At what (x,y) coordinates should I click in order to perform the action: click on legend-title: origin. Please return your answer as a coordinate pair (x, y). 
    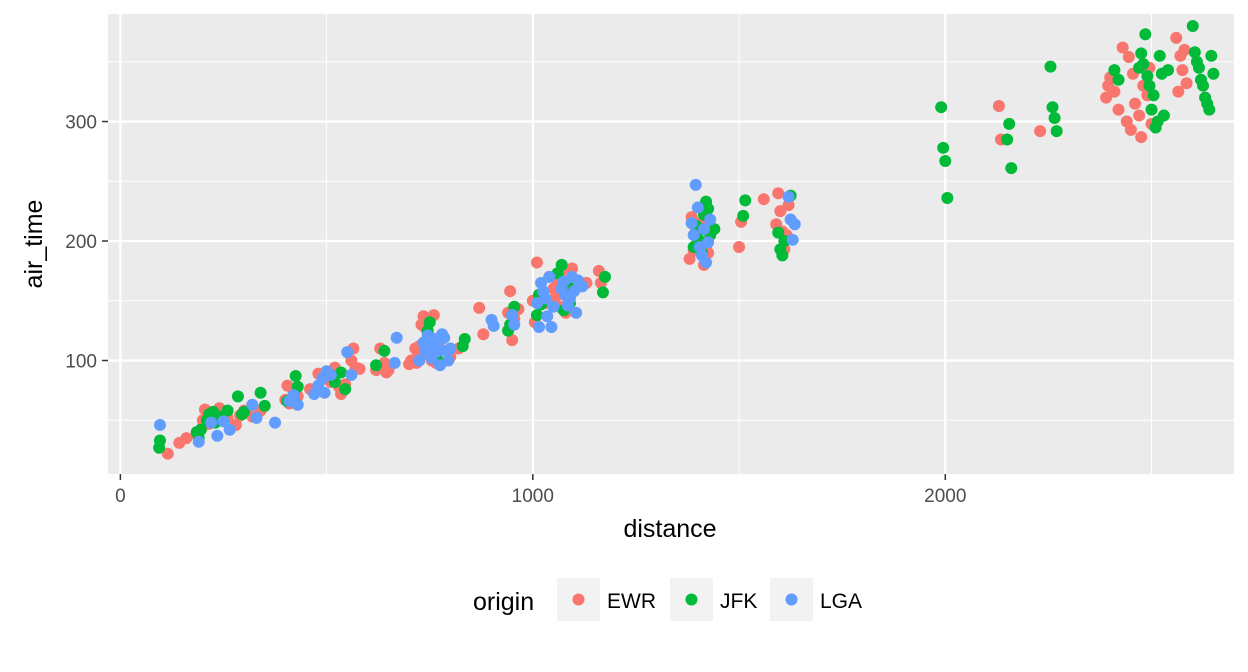
    Looking at the image, I should click on (503, 602).